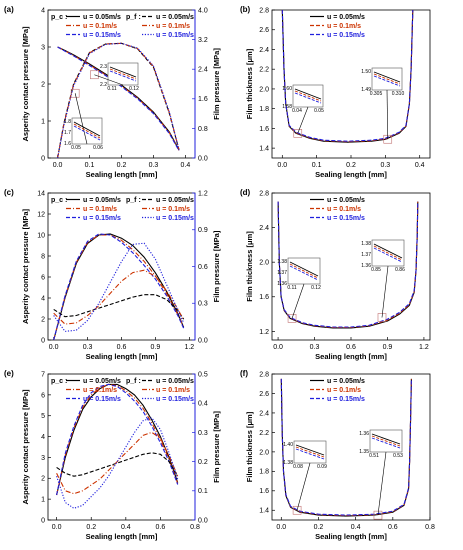 This screenshot has height=550, width=463. I want to click on y-tick-label: 6, so click(43, 395).